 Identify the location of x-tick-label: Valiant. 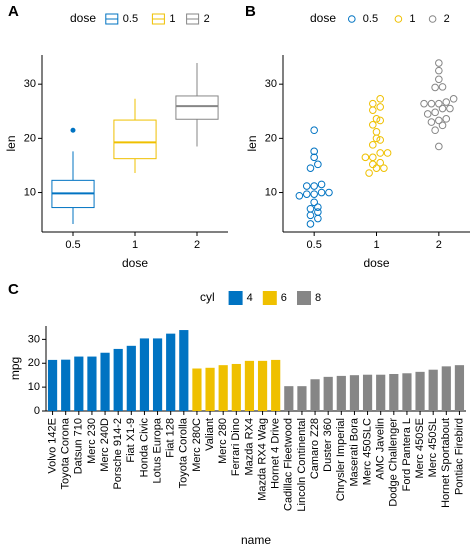
(210, 434).